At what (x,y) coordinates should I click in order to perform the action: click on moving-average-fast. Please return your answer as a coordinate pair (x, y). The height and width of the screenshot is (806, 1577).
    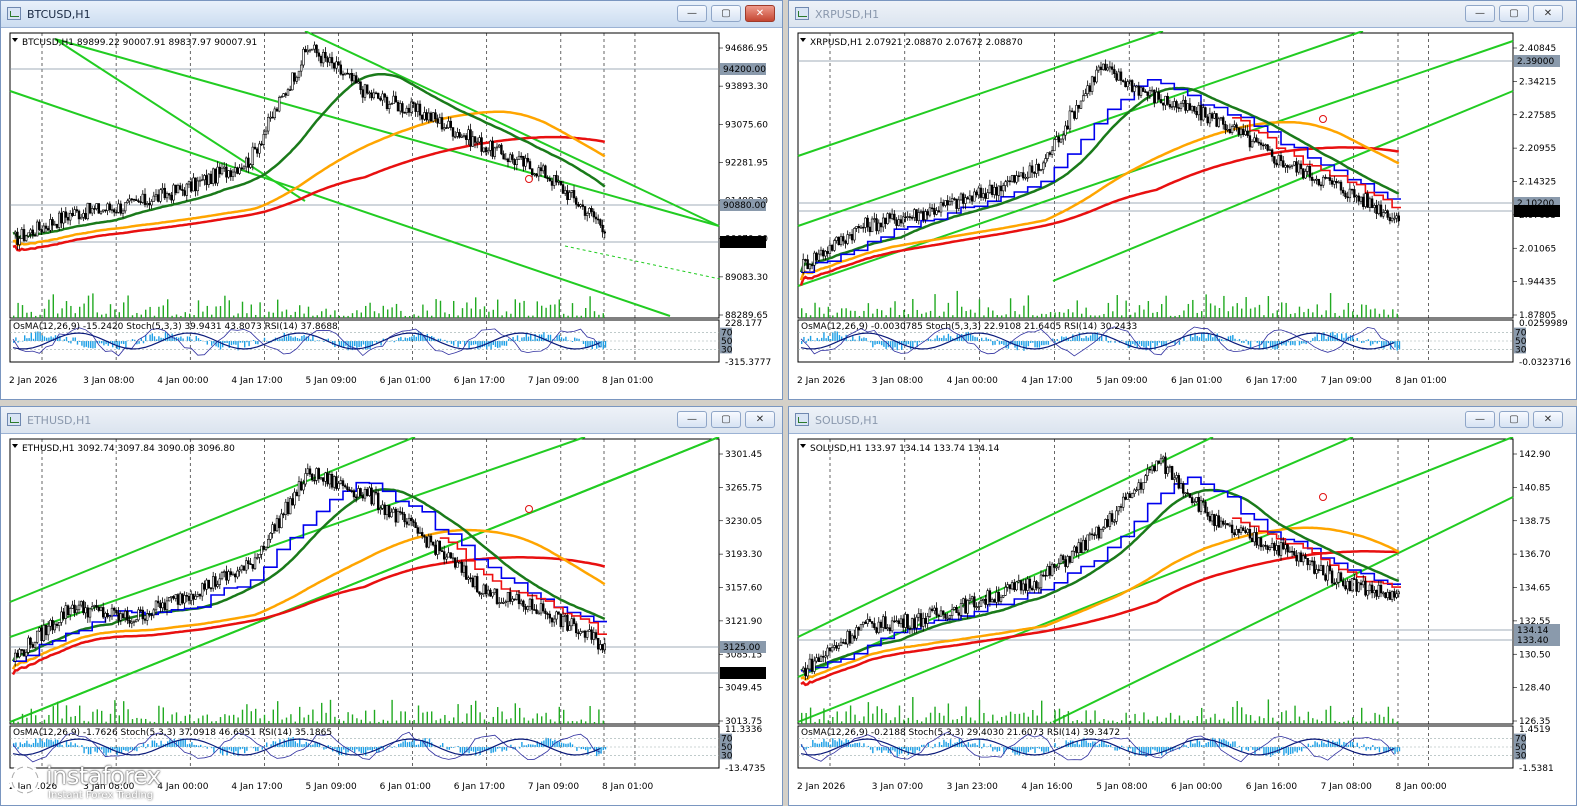
    Looking at the image, I should click on (308, 575).